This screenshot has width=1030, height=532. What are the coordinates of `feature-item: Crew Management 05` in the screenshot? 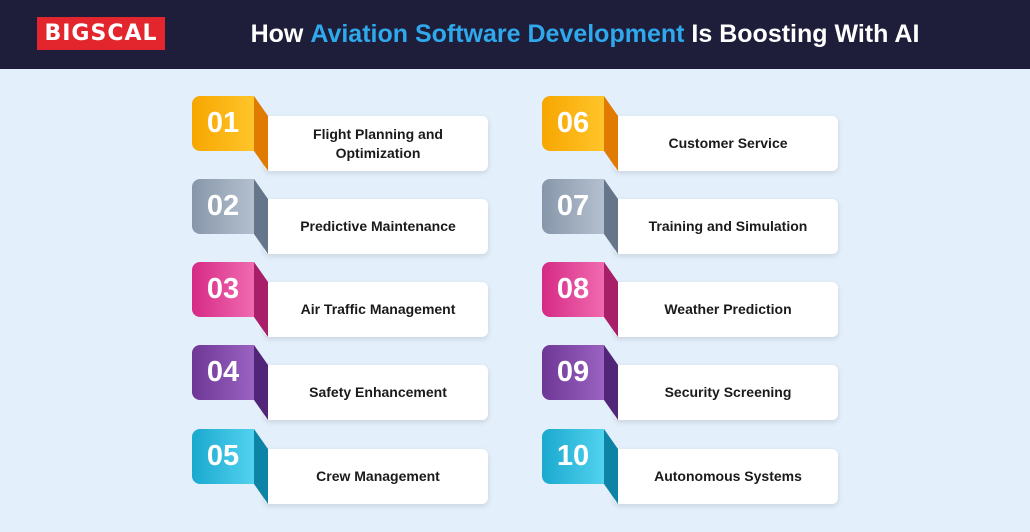 It's located at (341, 468).